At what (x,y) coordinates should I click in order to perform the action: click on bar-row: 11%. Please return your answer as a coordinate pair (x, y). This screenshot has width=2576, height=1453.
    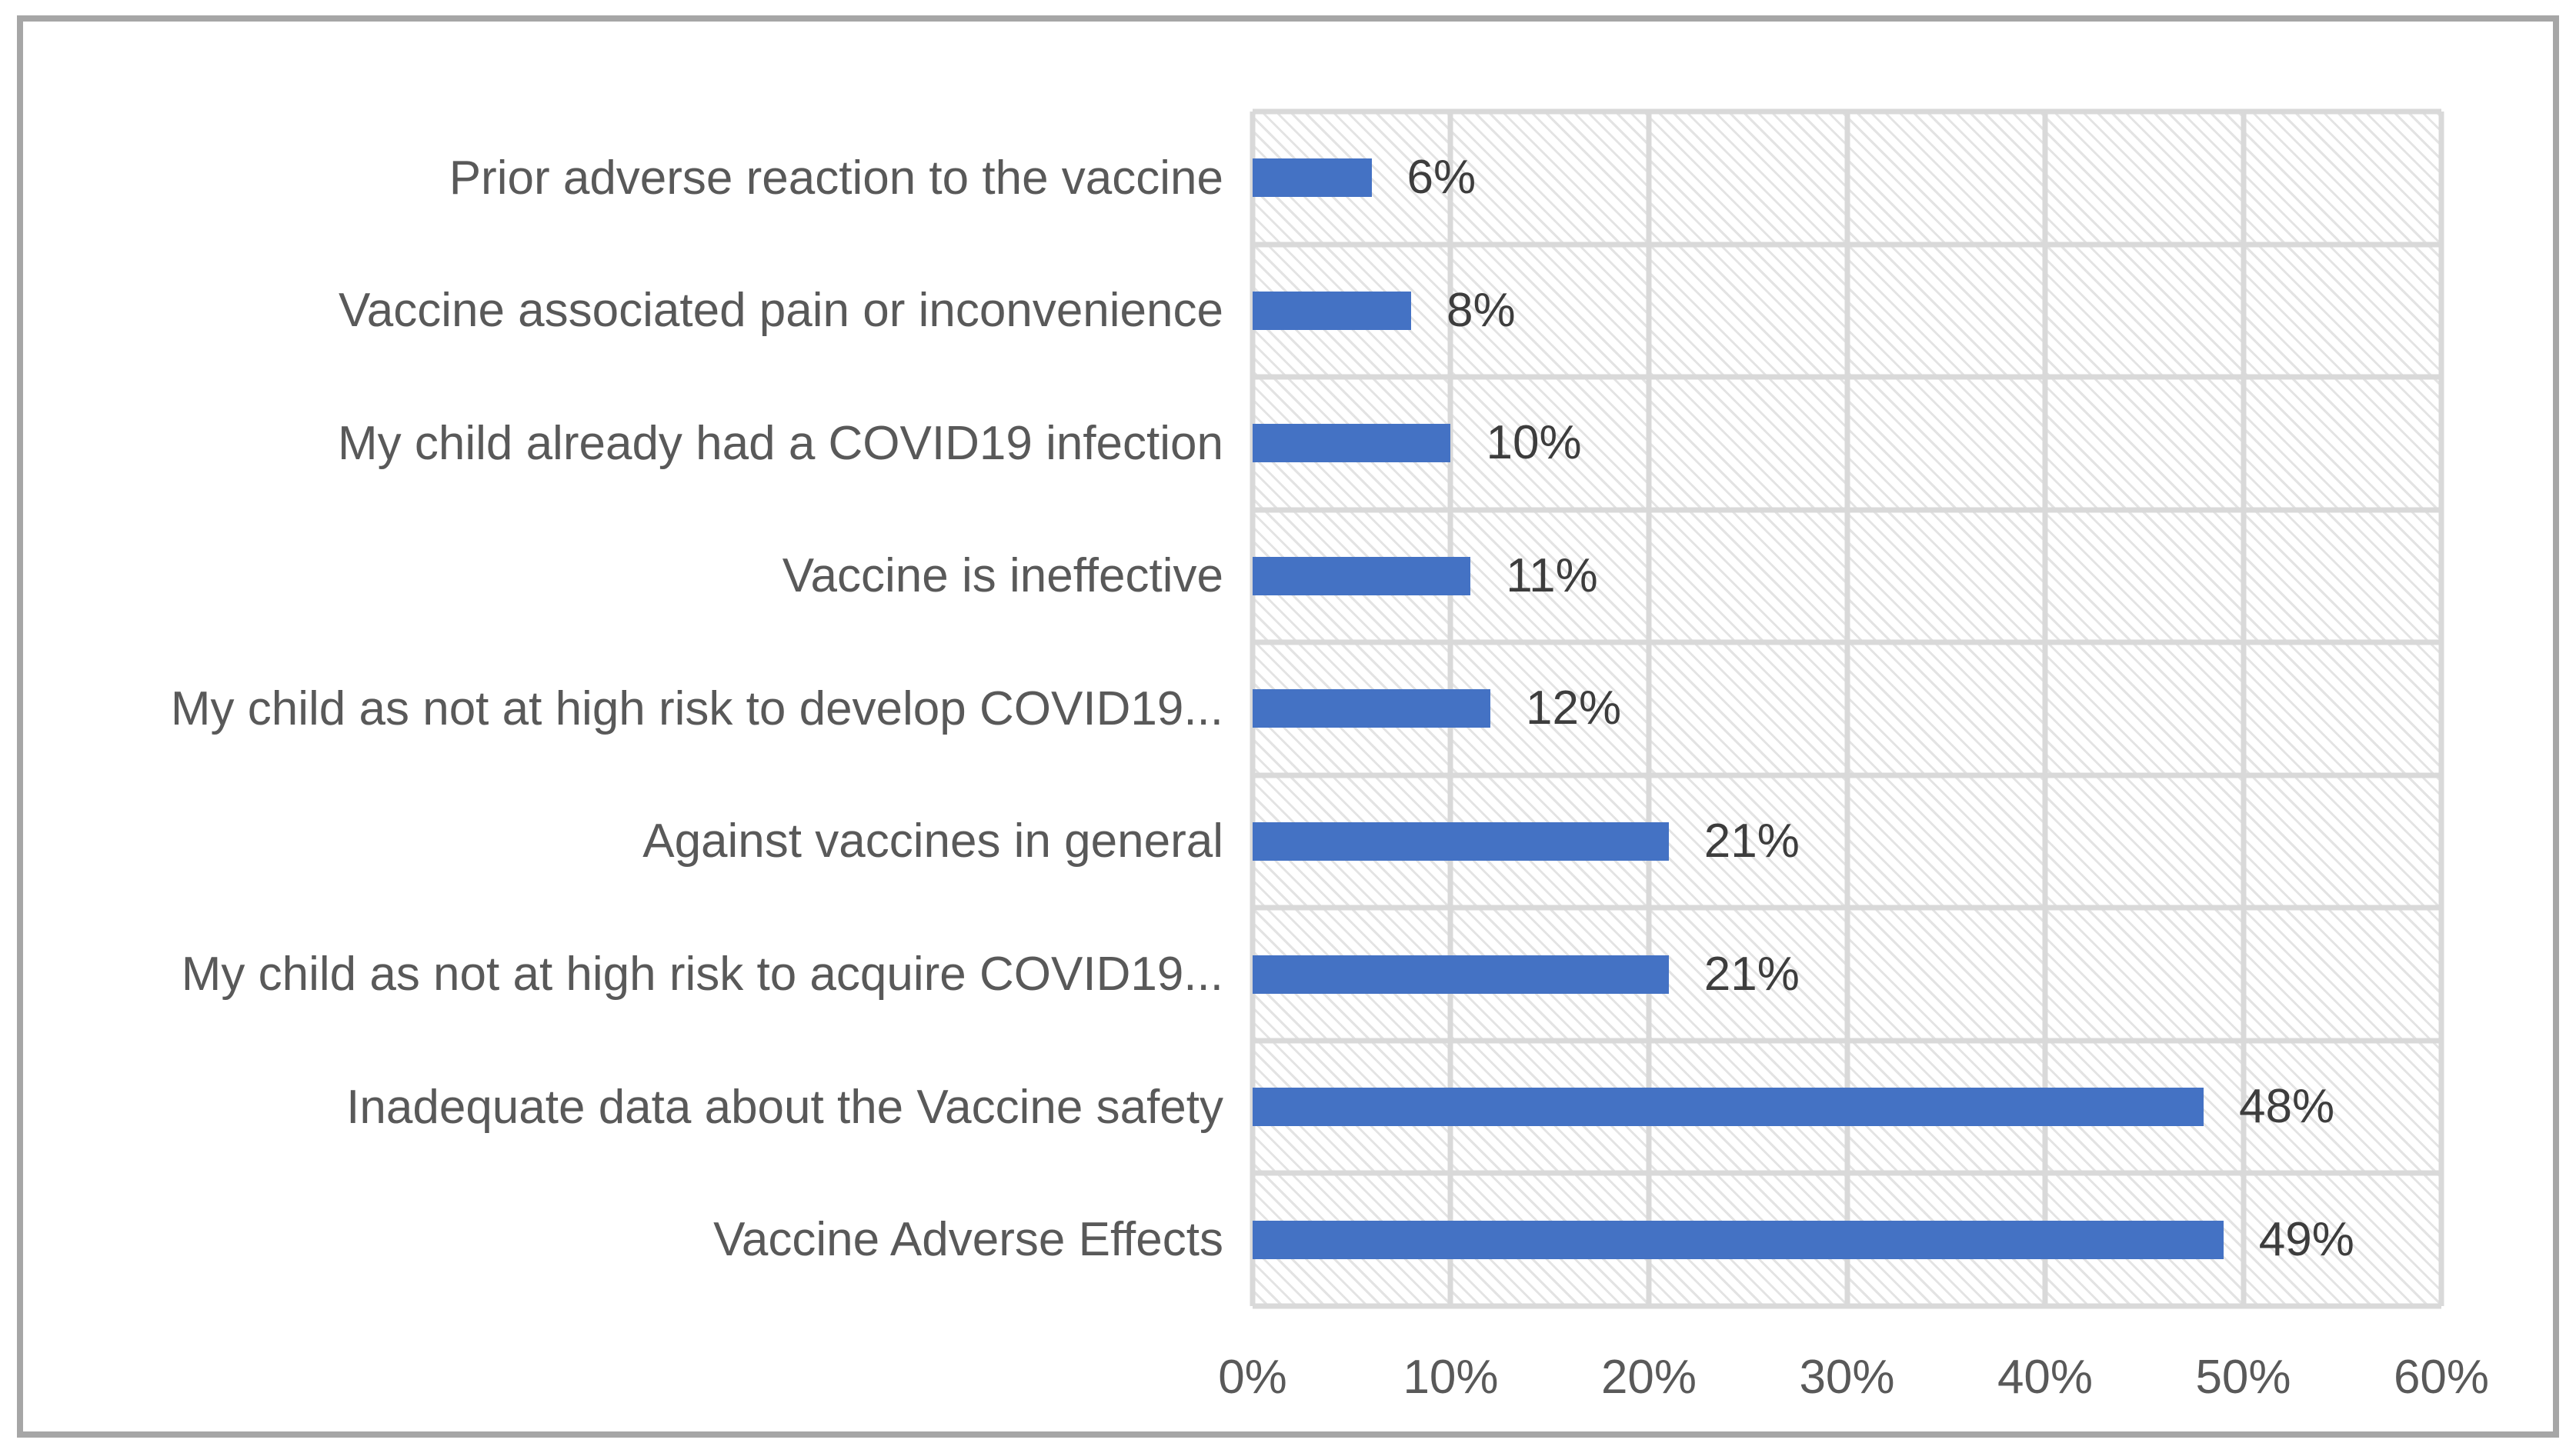
    Looking at the image, I should click on (1847, 576).